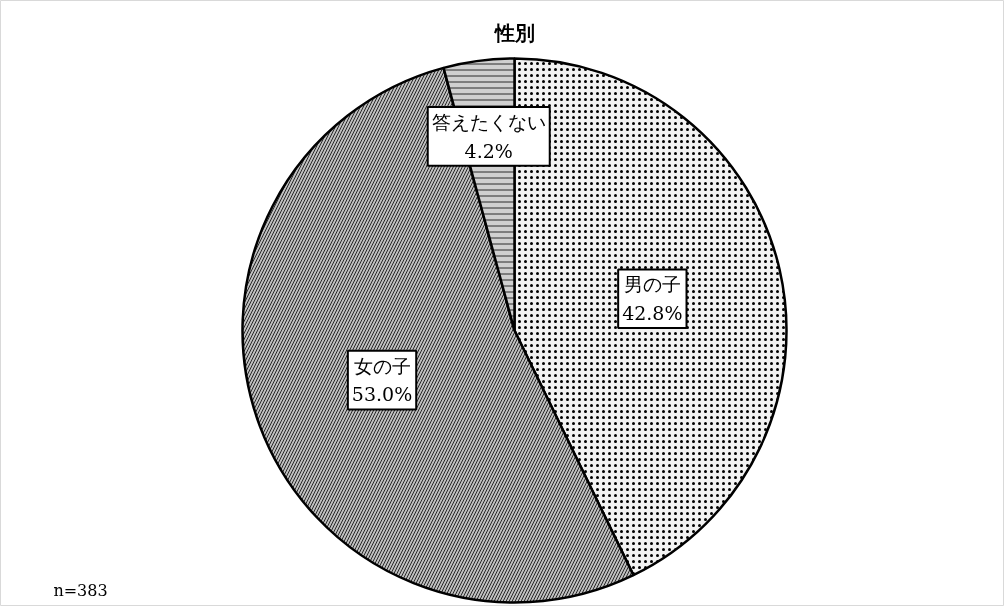  Describe the element at coordinates (488, 150) in the screenshot. I see `data-label: 4.2%` at that location.